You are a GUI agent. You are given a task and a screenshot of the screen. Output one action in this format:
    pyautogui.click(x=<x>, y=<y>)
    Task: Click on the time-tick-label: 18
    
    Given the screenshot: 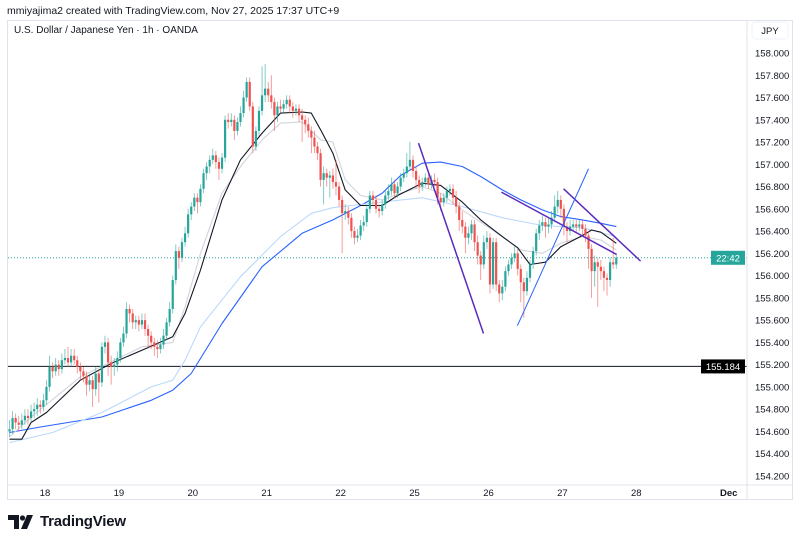 What is the action you would take?
    pyautogui.click(x=45, y=493)
    